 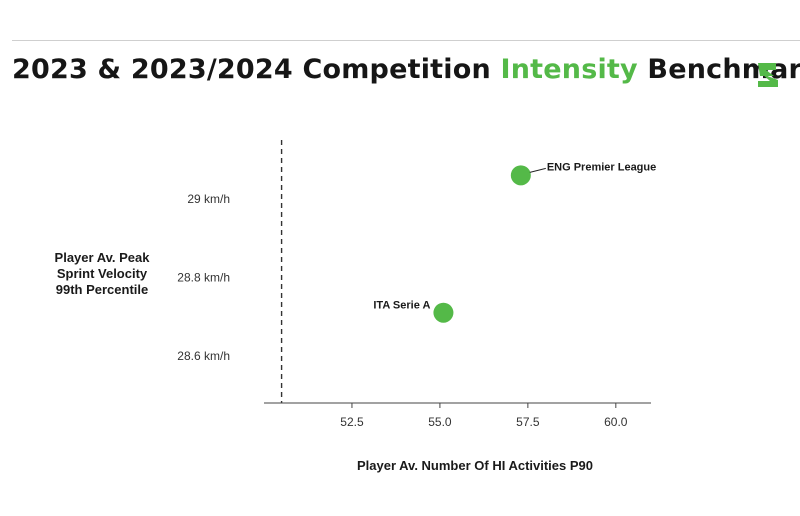 What do you see at coordinates (352, 422) in the screenshot?
I see `x-tick-label: 52.5` at bounding box center [352, 422].